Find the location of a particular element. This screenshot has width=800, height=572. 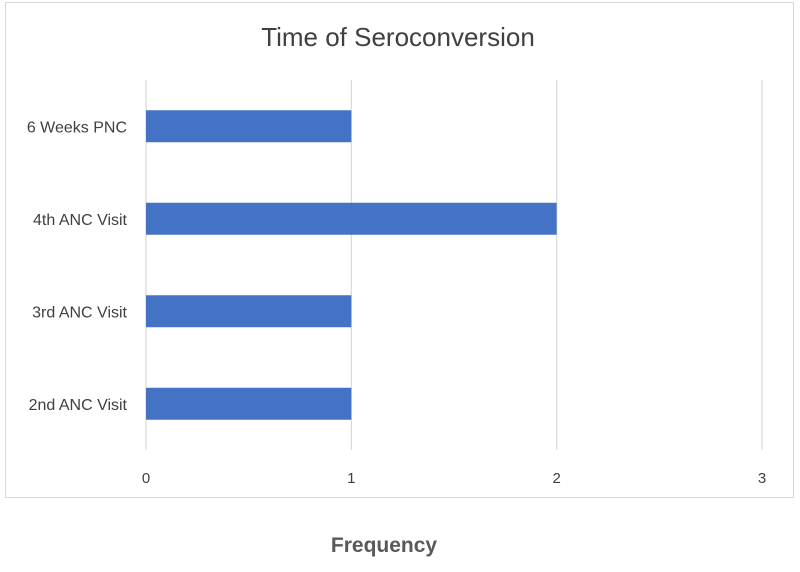

x-tick-label: 0 is located at coordinates (146, 478).